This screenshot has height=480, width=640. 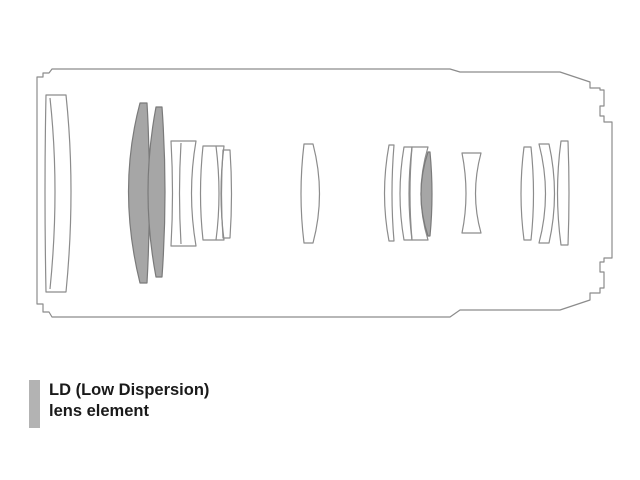 What do you see at coordinates (180, 193) in the screenshot?
I see `lens-element-4-inner-curve` at bounding box center [180, 193].